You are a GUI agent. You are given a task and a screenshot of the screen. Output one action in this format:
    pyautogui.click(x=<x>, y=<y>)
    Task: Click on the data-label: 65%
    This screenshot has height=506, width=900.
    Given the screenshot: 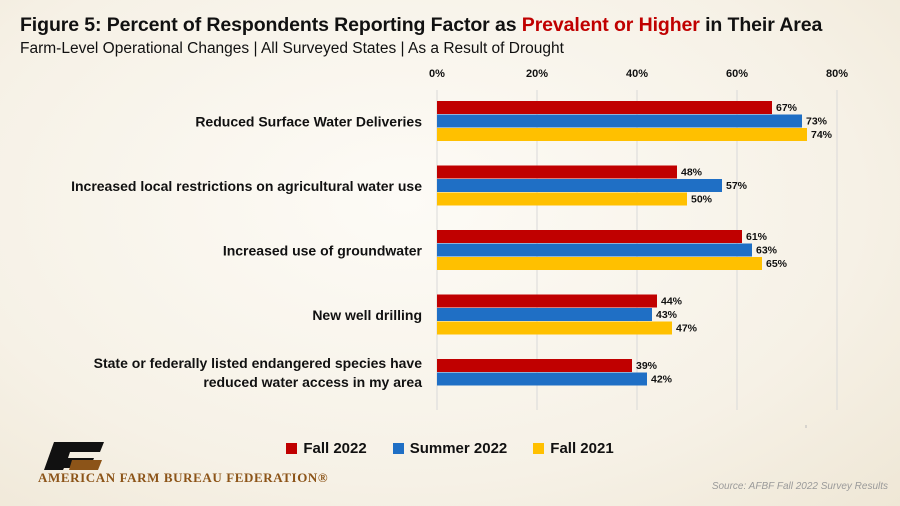 What is the action you would take?
    pyautogui.click(x=777, y=264)
    